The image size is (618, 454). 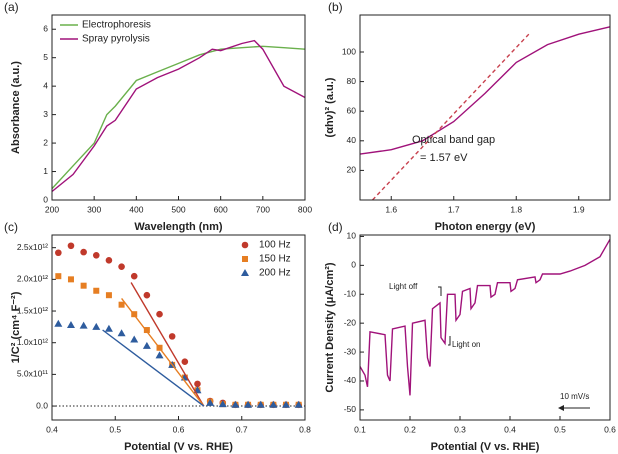 What do you see at coordinates (352, 110) in the screenshot?
I see `y-tick-label: 60` at bounding box center [352, 110].